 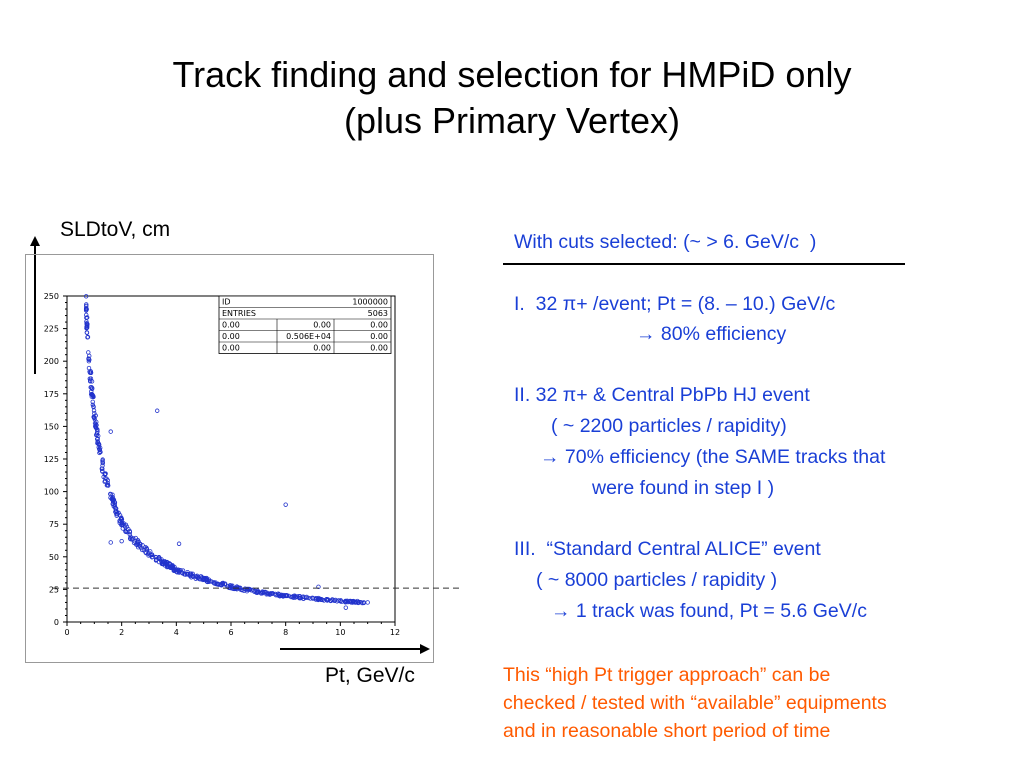 What do you see at coordinates (239, 313) in the screenshot?
I see `stats-cell: ENTRIES` at bounding box center [239, 313].